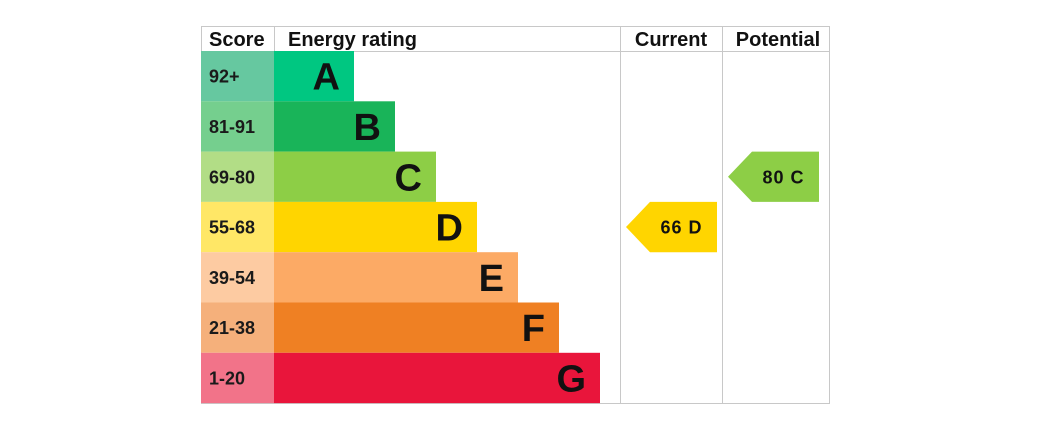 The width and height of the screenshot is (1063, 436). I want to click on score-cell-d, so click(237, 227).